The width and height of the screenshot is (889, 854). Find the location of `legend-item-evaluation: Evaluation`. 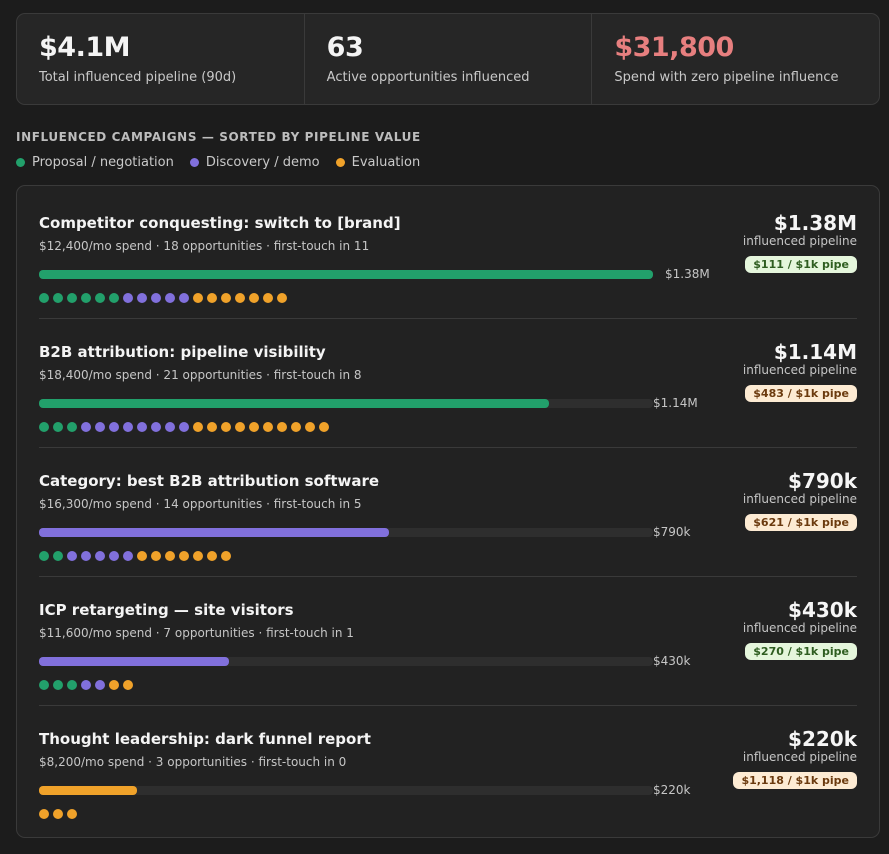

legend-item-evaluation: Evaluation is located at coordinates (378, 162).